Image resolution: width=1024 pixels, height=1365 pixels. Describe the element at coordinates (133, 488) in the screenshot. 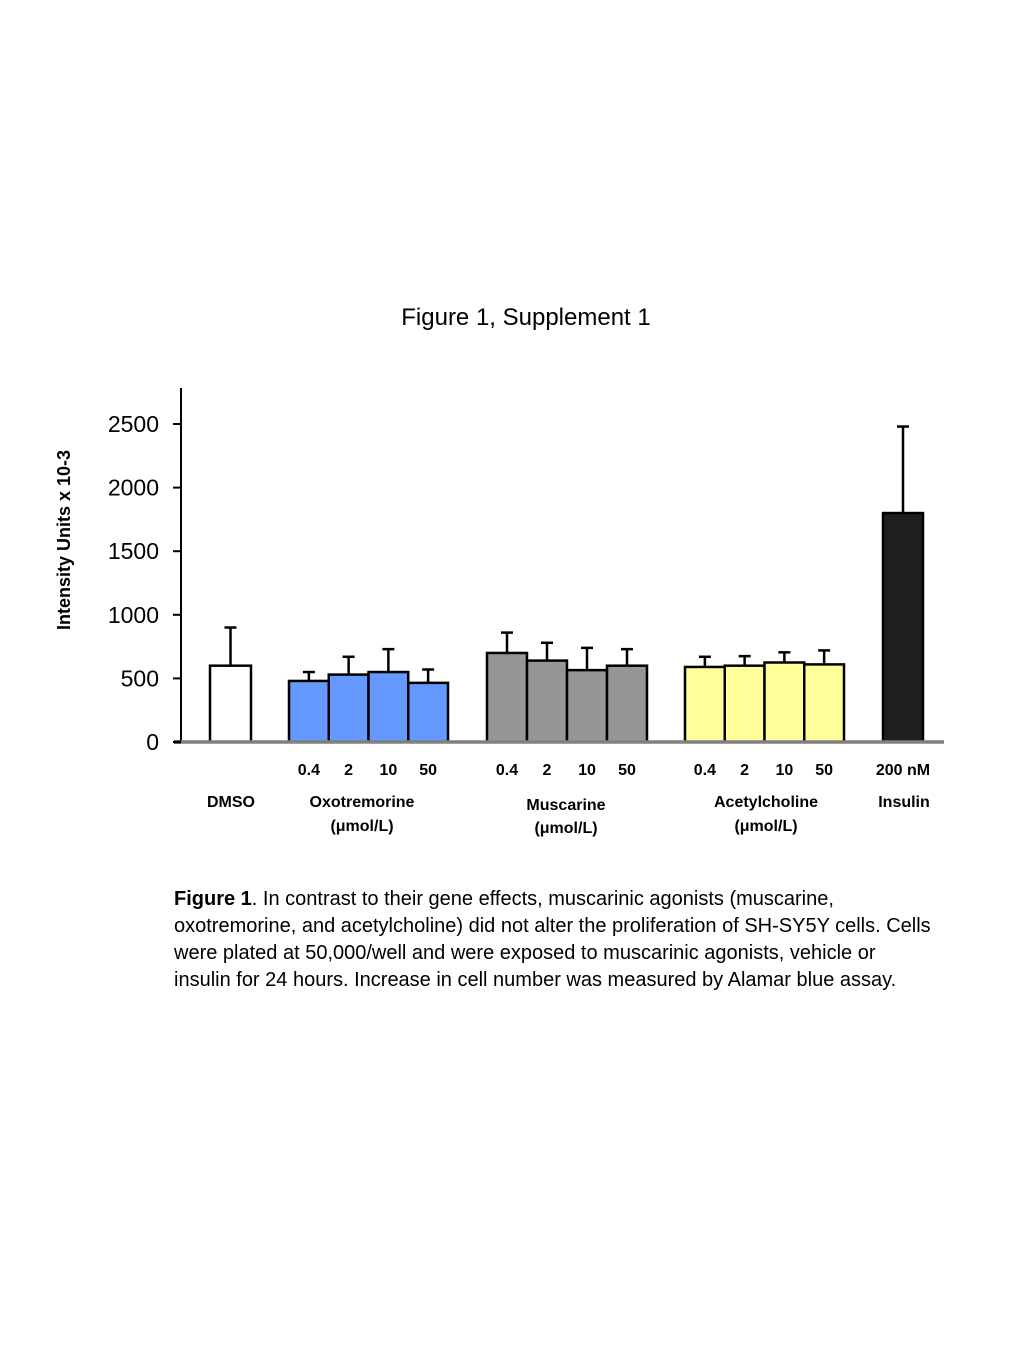

I see `y-tick-label: 2000` at that location.